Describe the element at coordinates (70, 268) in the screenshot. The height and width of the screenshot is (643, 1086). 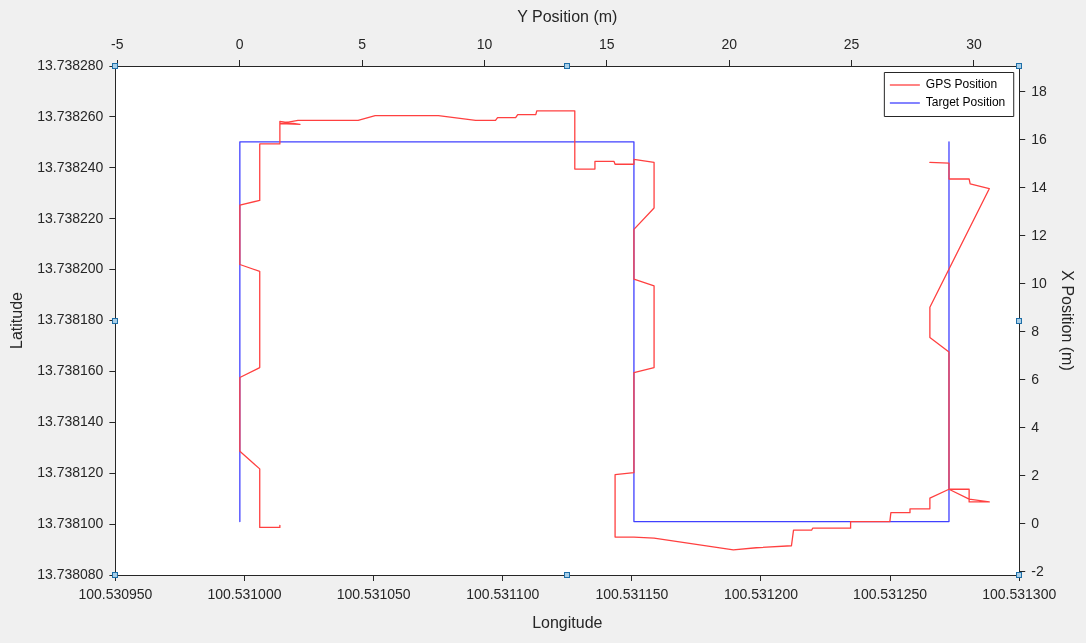
I see `y-tick-label: 13.738200` at that location.